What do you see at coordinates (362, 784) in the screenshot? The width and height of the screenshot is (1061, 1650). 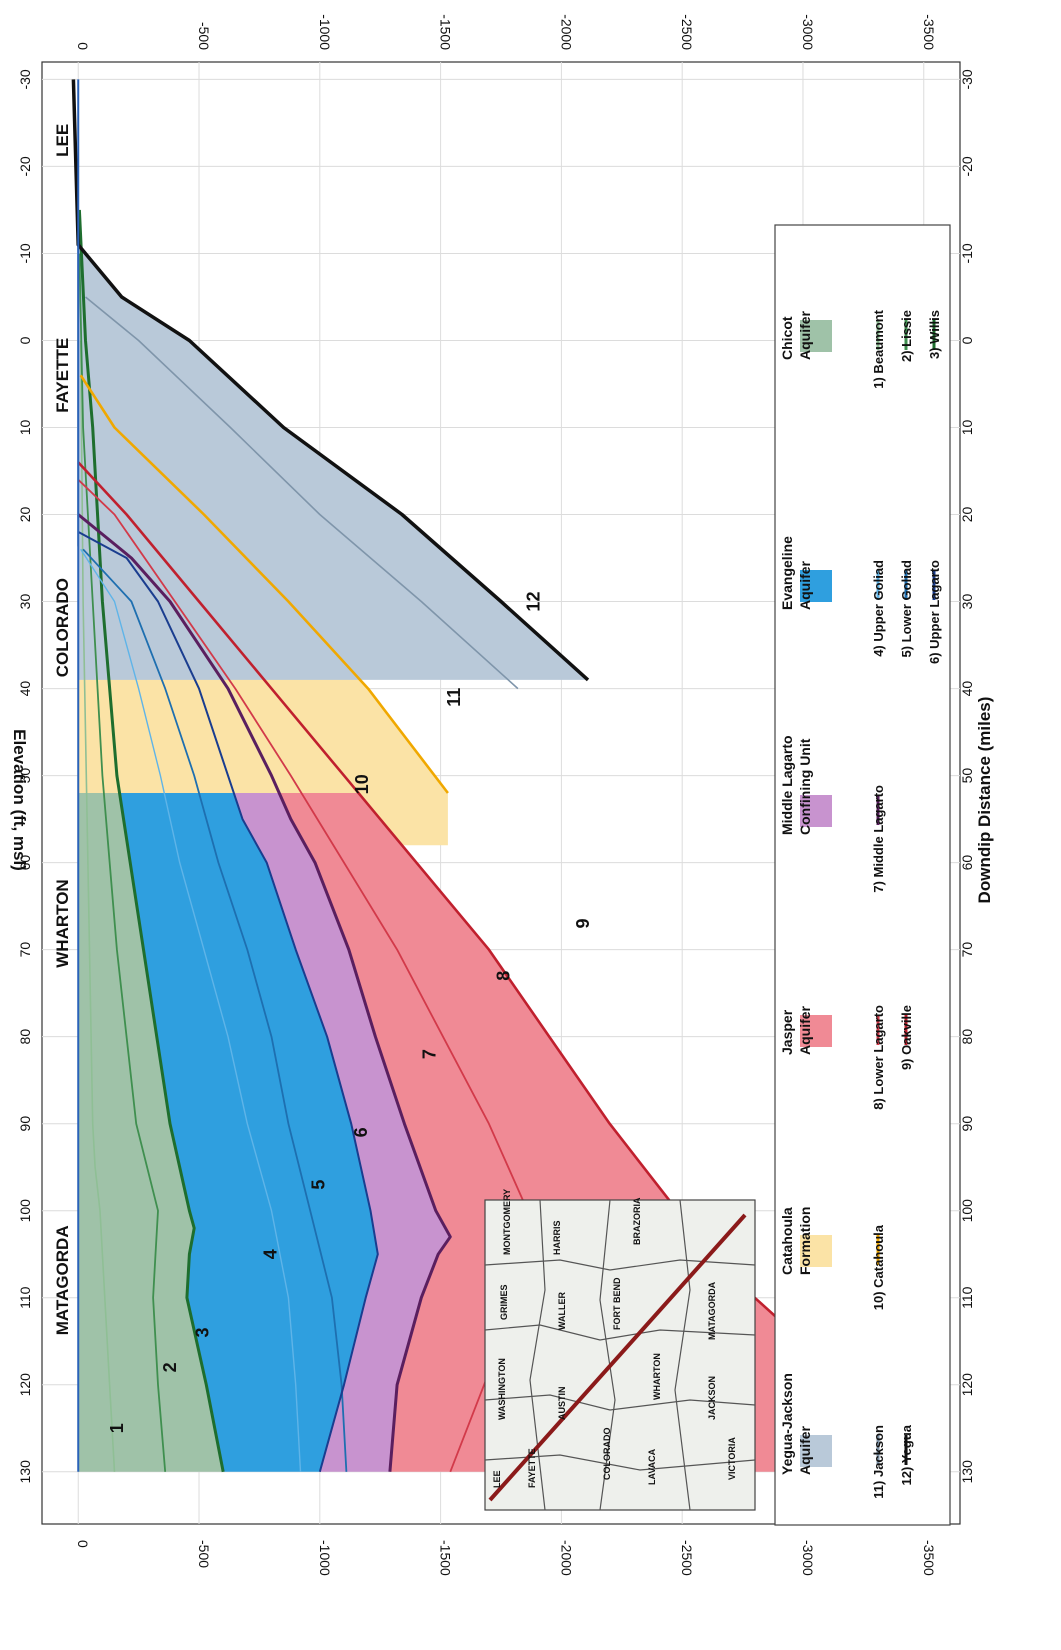 I see `unit-number-label: 10` at bounding box center [362, 784].